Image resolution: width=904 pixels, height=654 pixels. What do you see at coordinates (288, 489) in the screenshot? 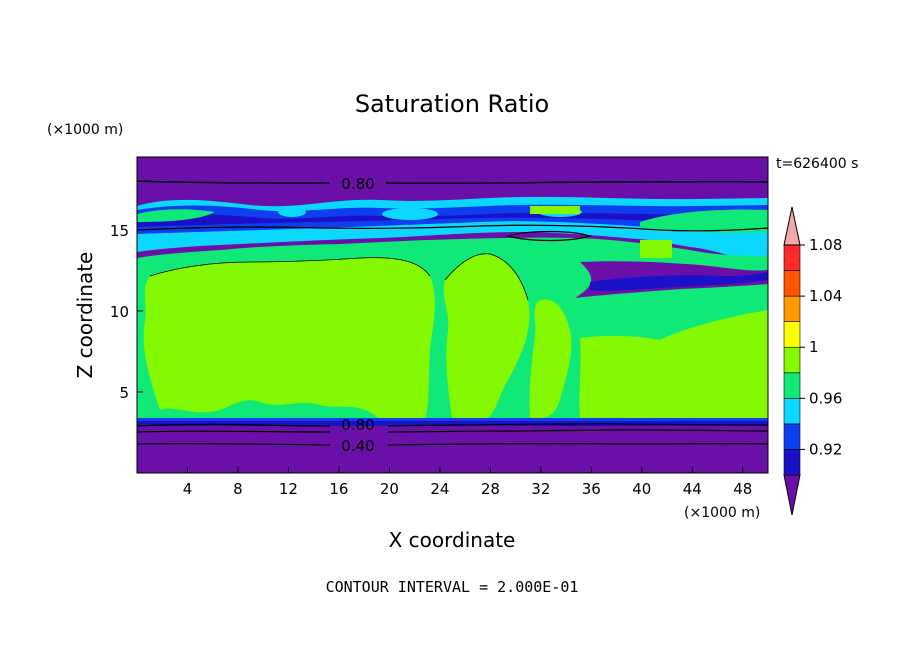
I see `x-tick-label: 12` at bounding box center [288, 489].